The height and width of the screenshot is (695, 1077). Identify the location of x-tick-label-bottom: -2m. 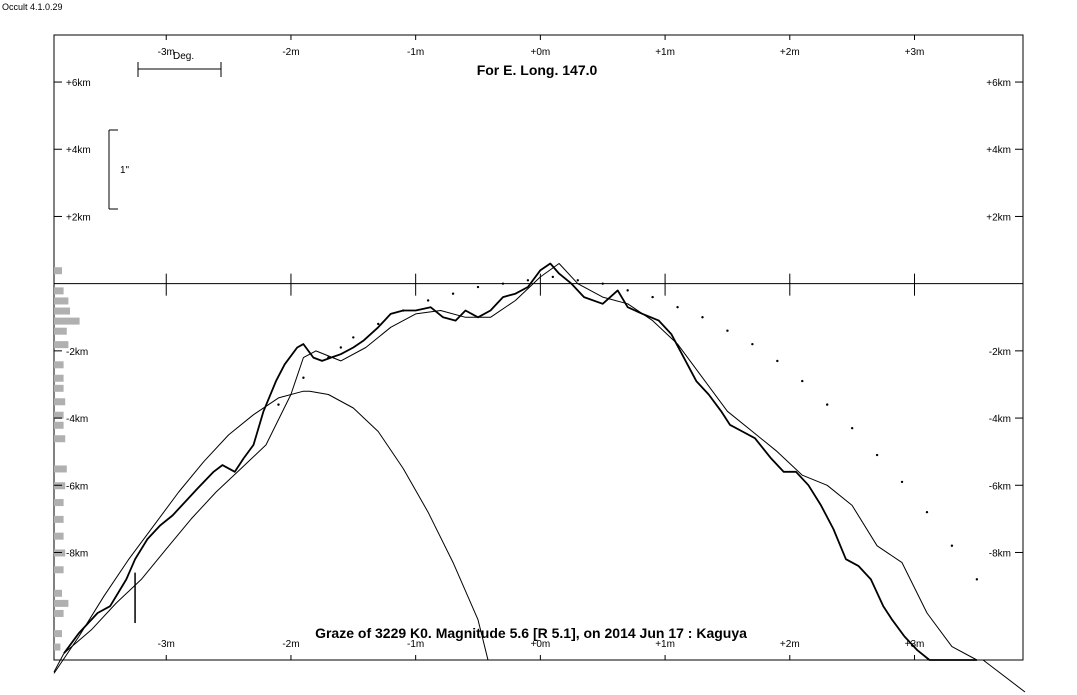
(290, 644).